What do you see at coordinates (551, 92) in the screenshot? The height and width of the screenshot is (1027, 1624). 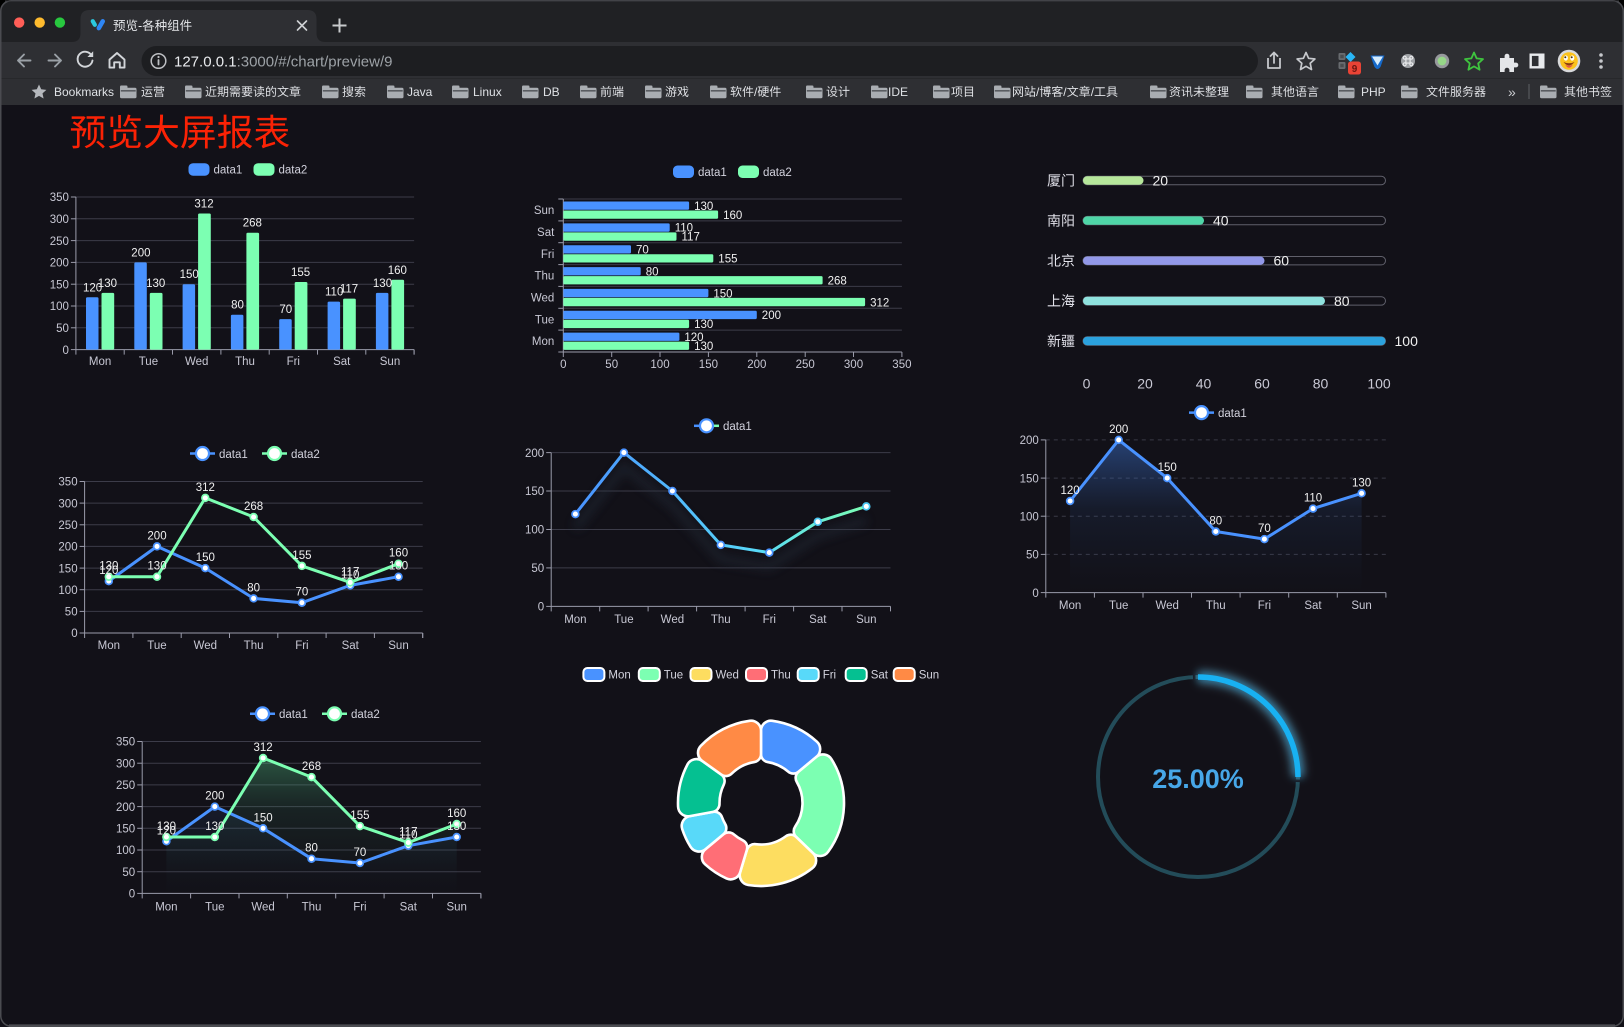 I see `svg-text: DB` at bounding box center [551, 92].